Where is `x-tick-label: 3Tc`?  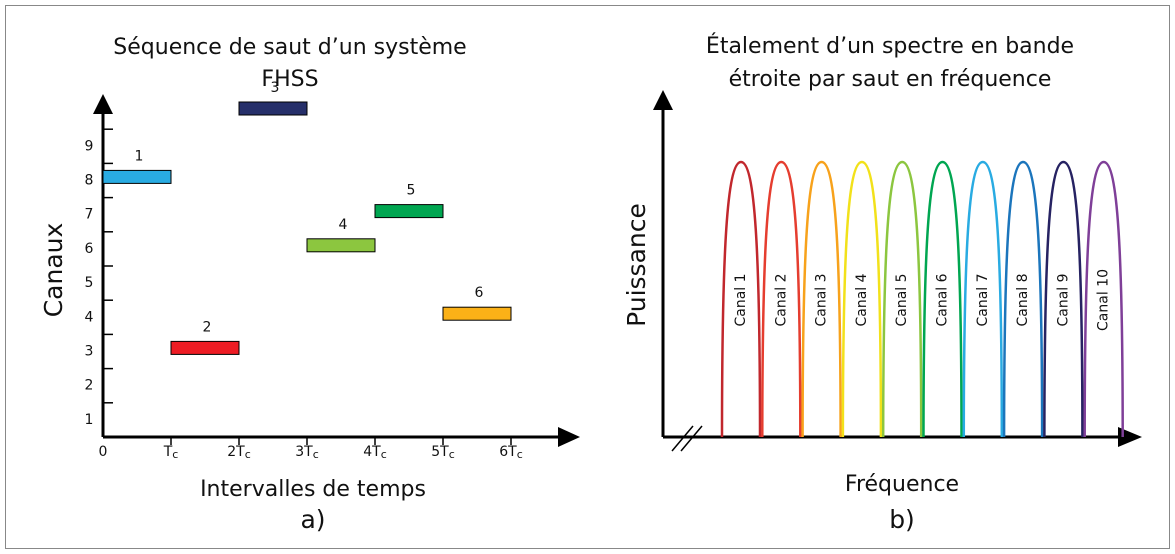 x-tick-label: 3Tc is located at coordinates (307, 452).